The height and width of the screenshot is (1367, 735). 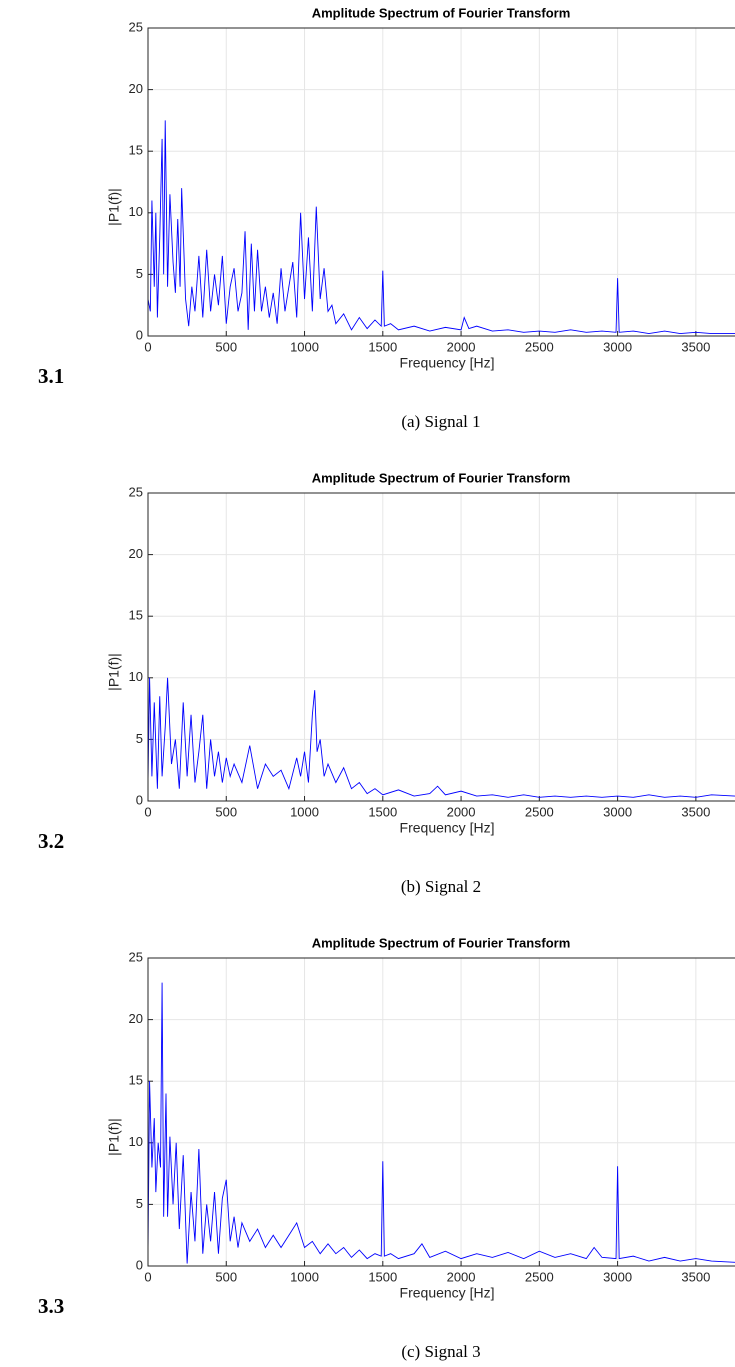 I want to click on caption: (a) Signal 1, so click(x=440, y=421).